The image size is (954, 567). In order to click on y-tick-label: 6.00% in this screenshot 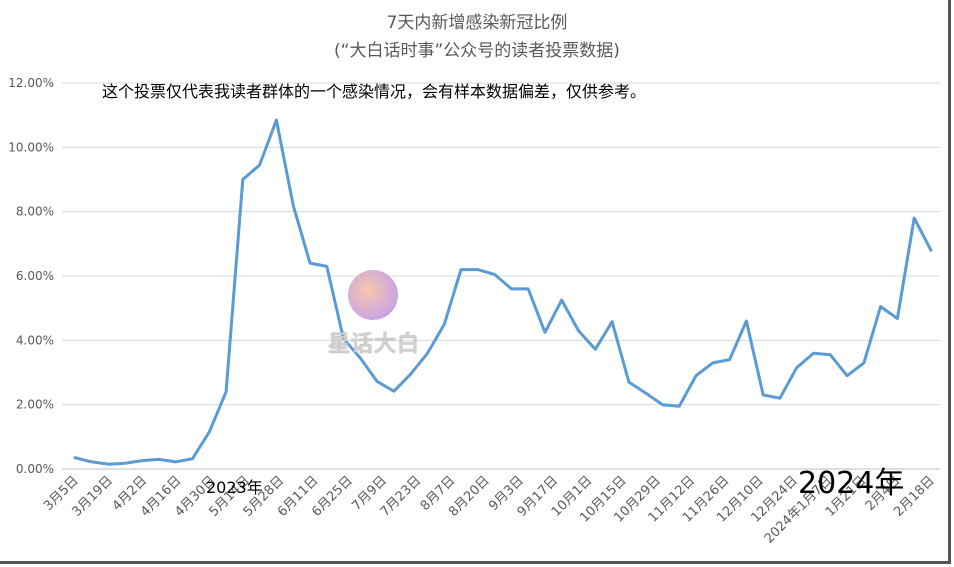, I will do `click(35, 276)`.